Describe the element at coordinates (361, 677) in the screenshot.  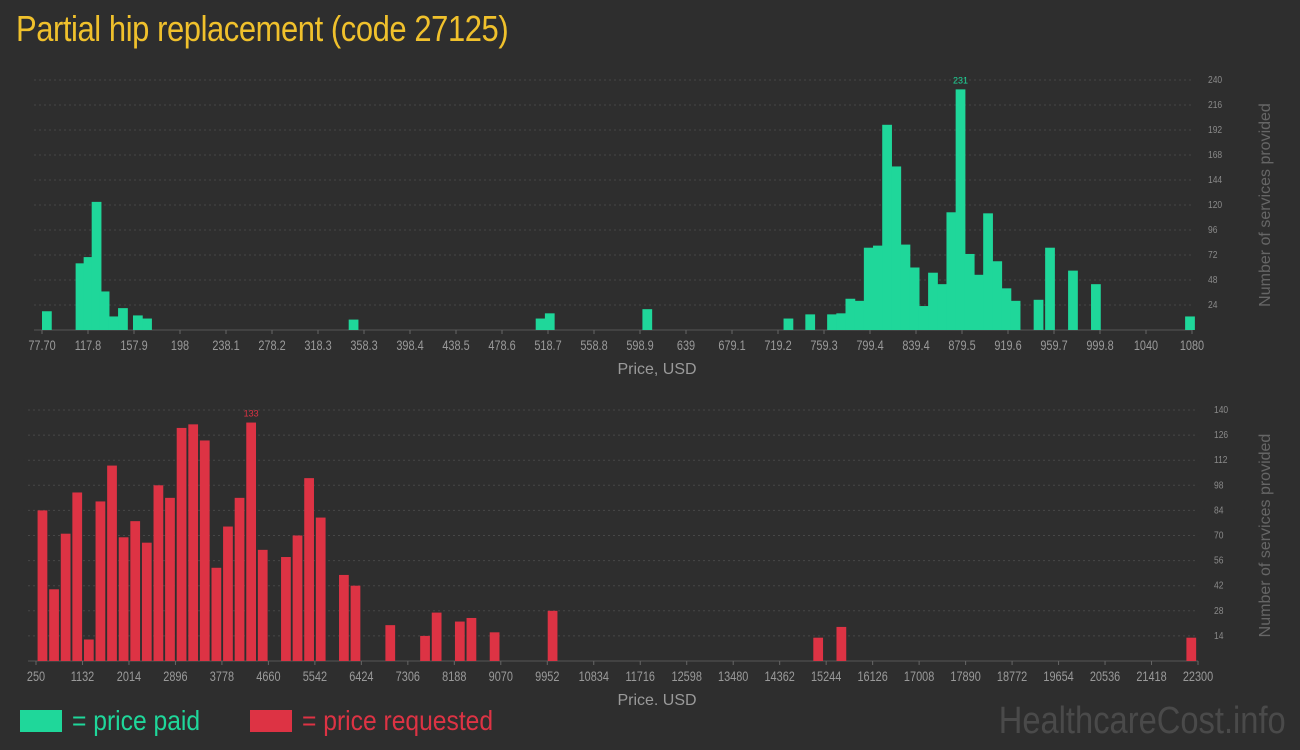
I see `x-tick-label: 6424` at that location.